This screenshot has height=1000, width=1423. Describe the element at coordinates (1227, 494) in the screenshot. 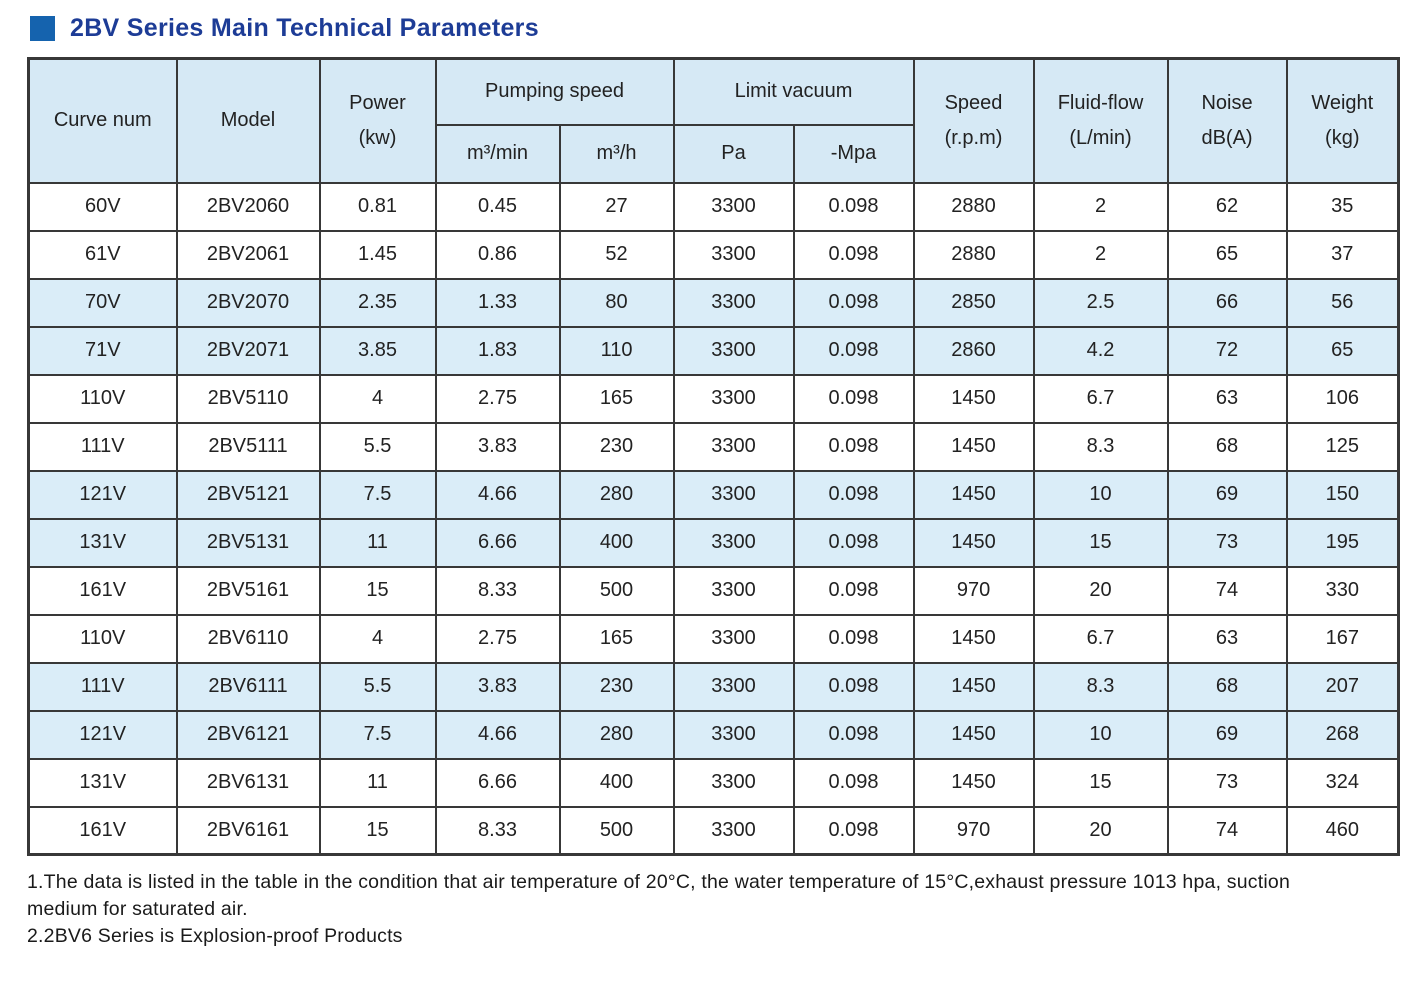

I see `cell-noise: 69` at that location.